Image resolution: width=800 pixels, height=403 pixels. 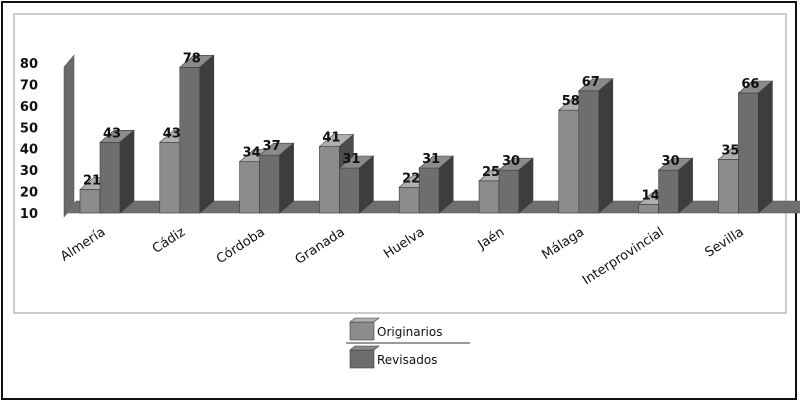 What do you see at coordinates (29, 64) in the screenshot?
I see `y-tick-label: 80` at bounding box center [29, 64].